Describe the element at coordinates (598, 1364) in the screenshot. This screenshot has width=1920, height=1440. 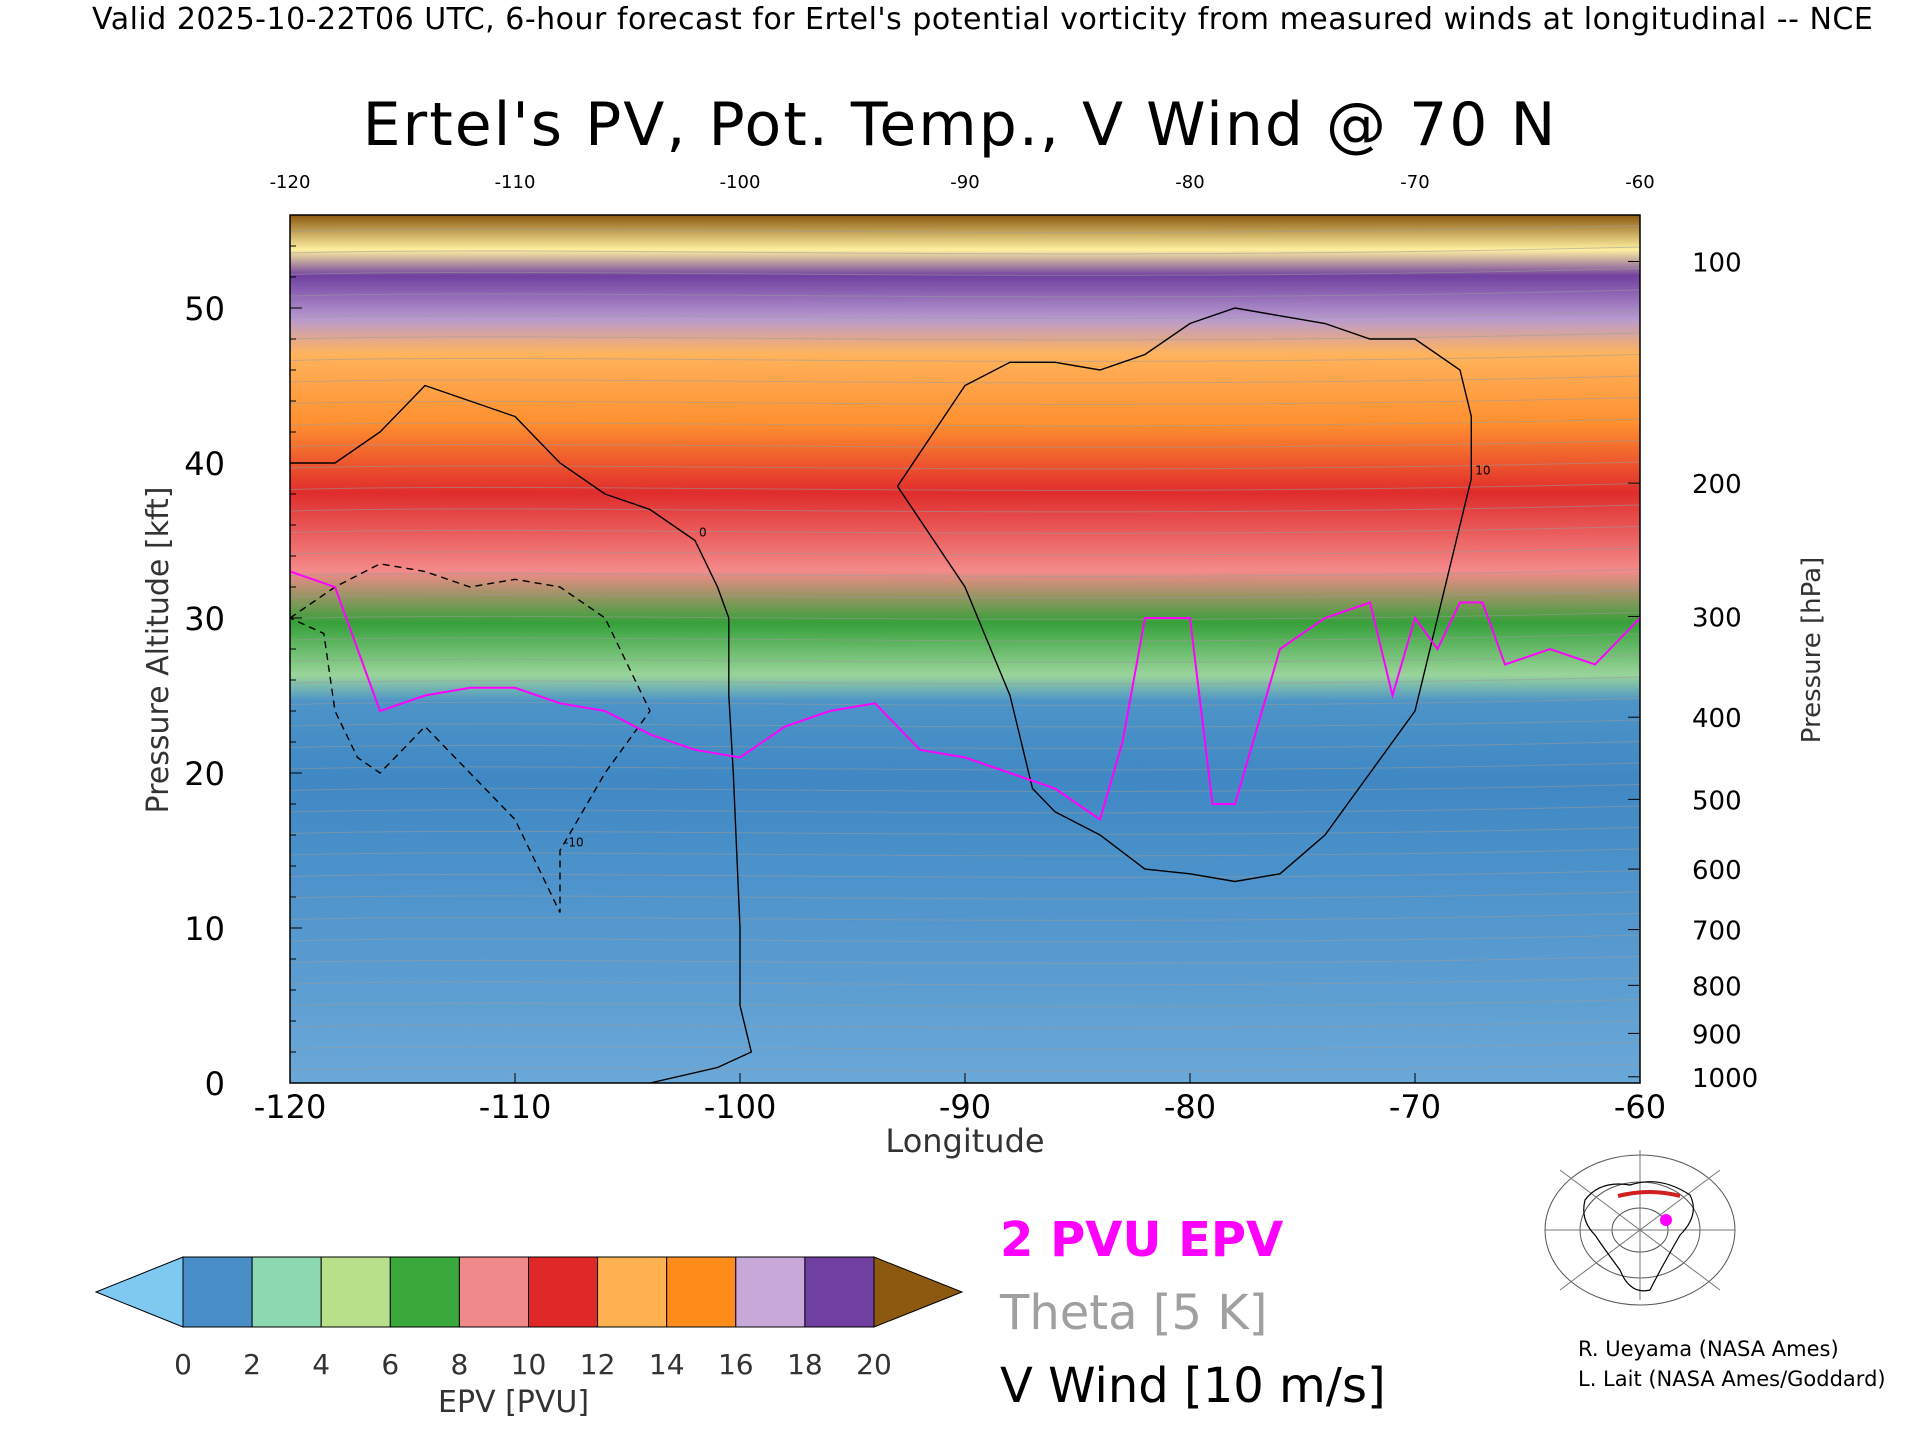
I see `colorbar-tick-label: 12` at that location.